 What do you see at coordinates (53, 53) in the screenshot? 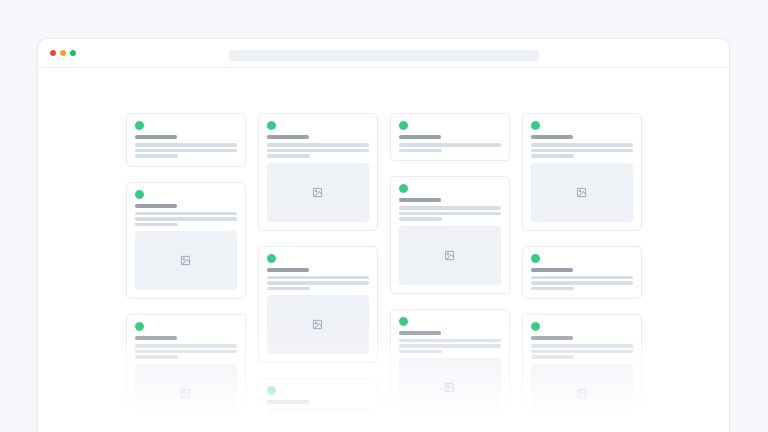
I see `close-button` at bounding box center [53, 53].